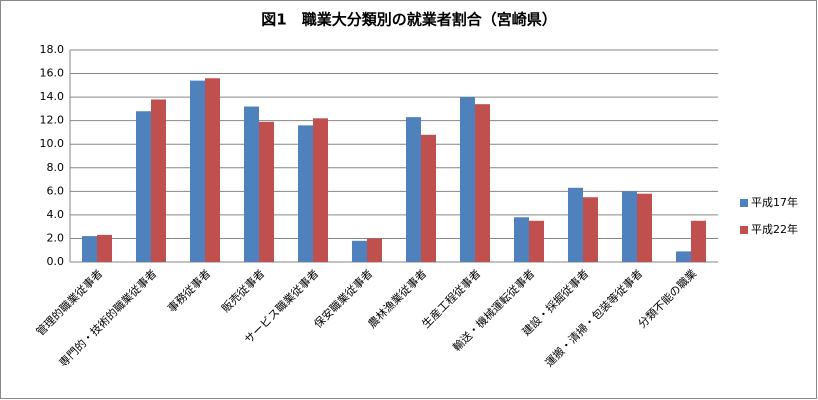  Describe the element at coordinates (52, 96) in the screenshot. I see `y-tick-label: 14.0` at that location.